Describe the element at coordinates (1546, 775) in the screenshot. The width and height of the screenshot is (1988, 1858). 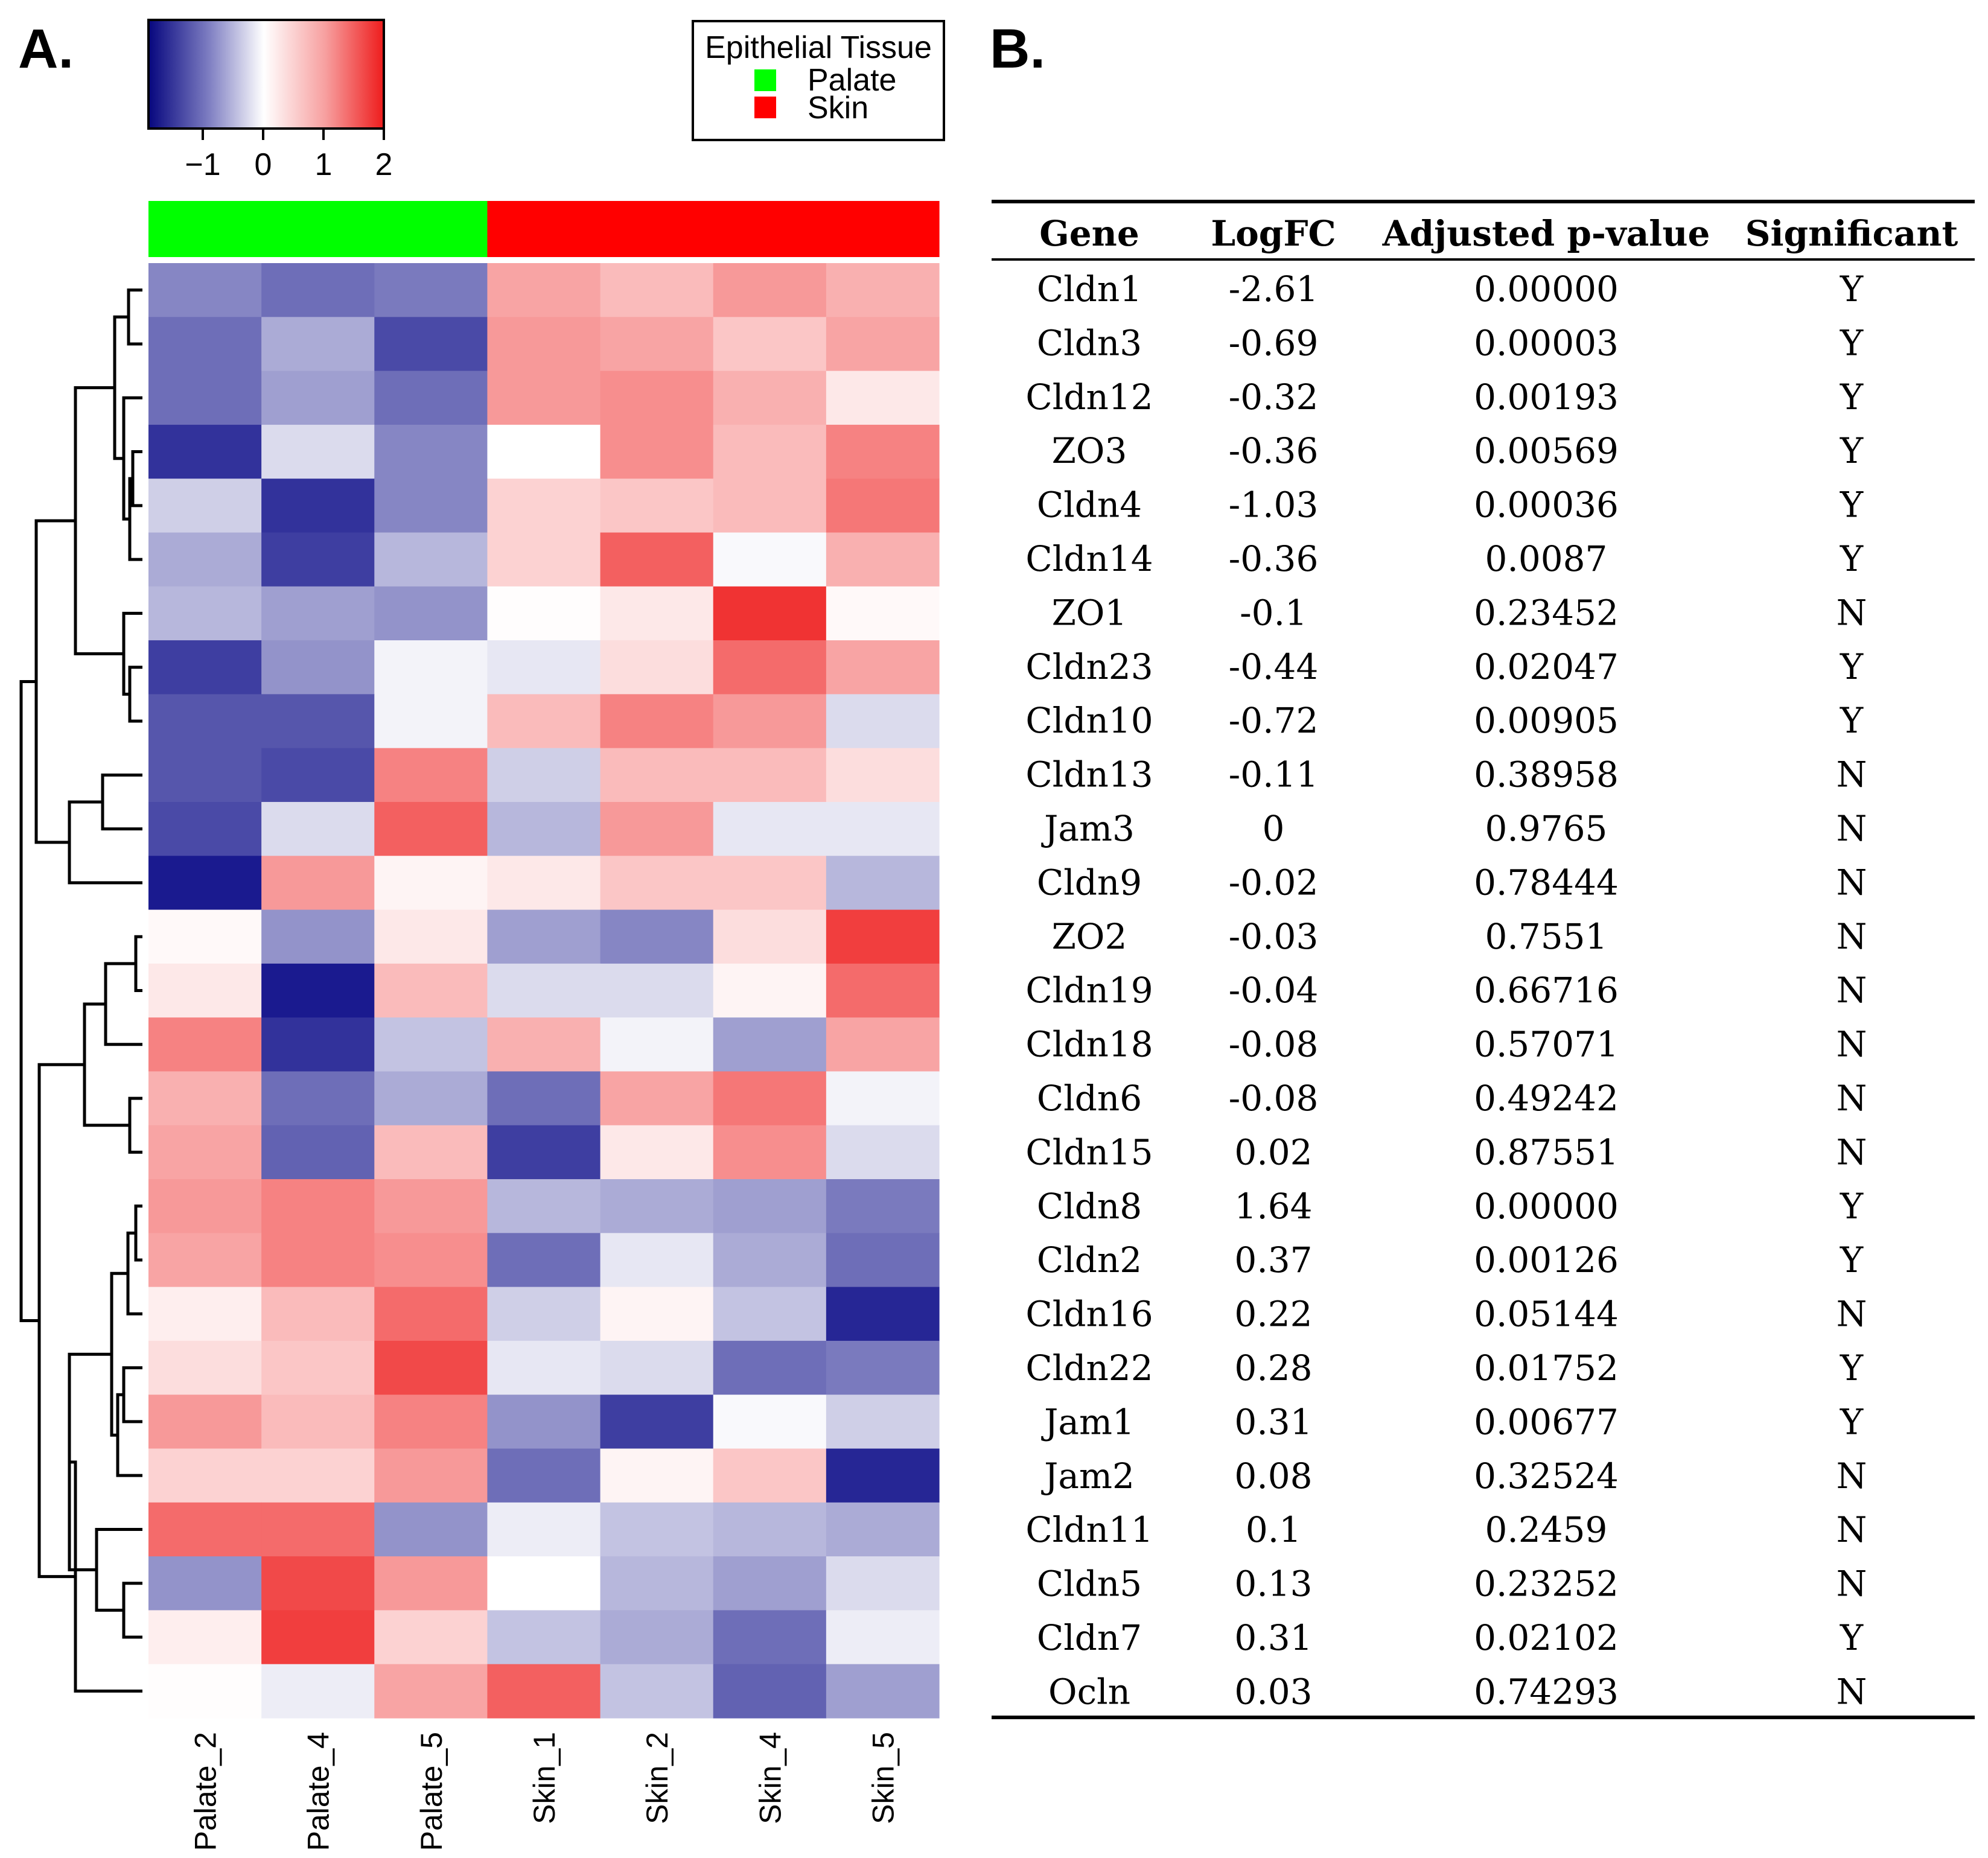
I see `table-cell: 0.38958` at that location.